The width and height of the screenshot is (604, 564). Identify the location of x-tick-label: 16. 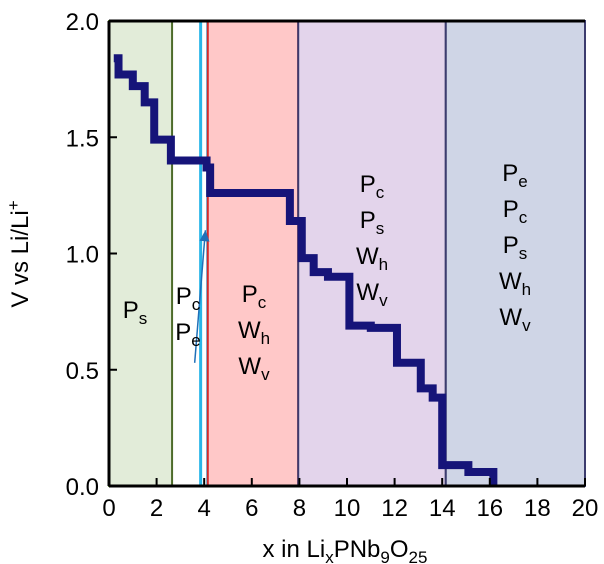
(489, 508).